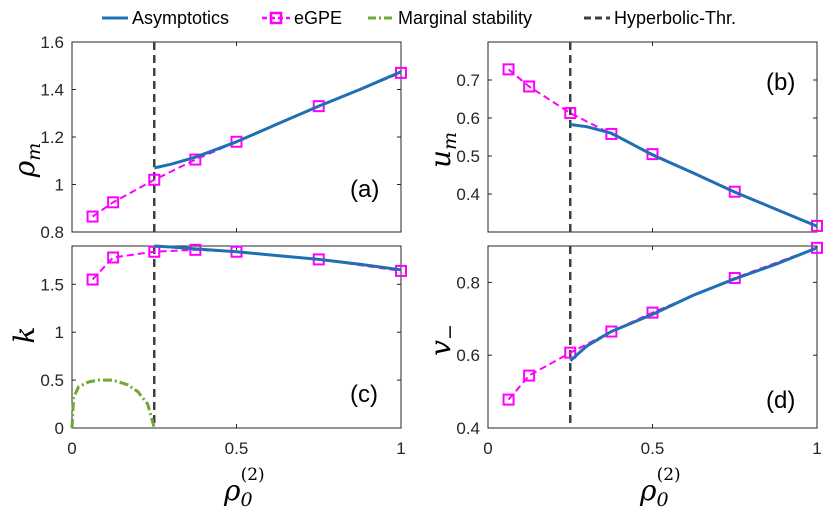 This screenshot has height=511, width=830. I want to click on y-tick-label: 1.2, so click(52, 137).